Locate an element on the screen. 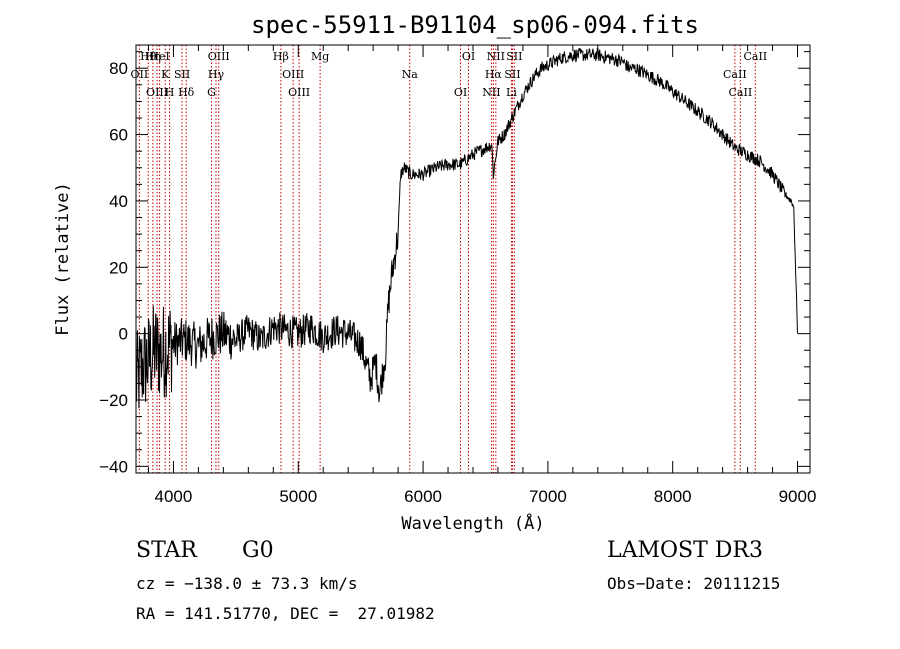 The width and height of the screenshot is (900, 649). y-axis-label: Flux (relative) is located at coordinates (63, 259).